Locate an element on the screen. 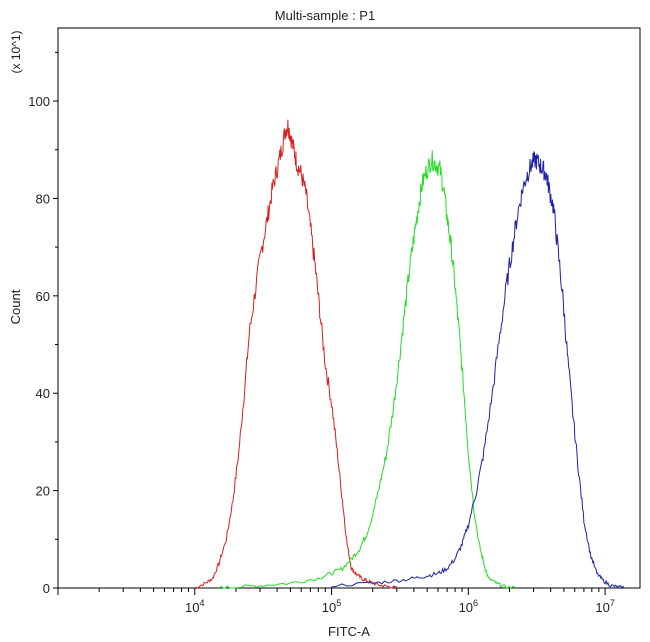 This screenshot has width=650, height=642. y-scale-note: (x 10^1) is located at coordinates (16, 52).